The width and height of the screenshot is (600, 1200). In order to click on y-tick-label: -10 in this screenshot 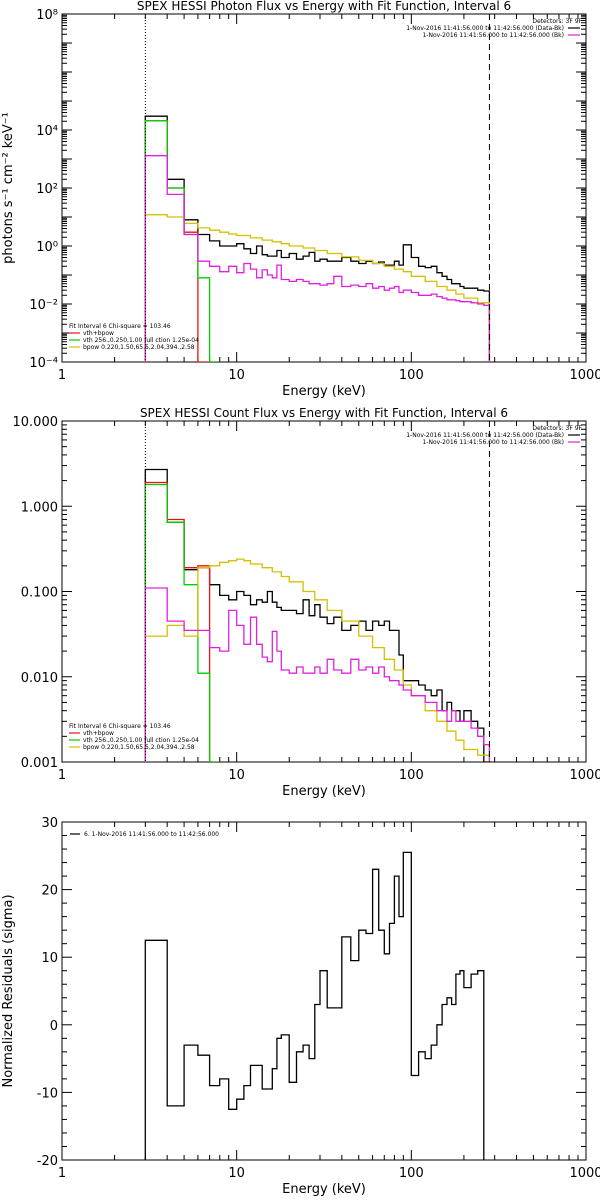, I will do `click(47, 1093)`.